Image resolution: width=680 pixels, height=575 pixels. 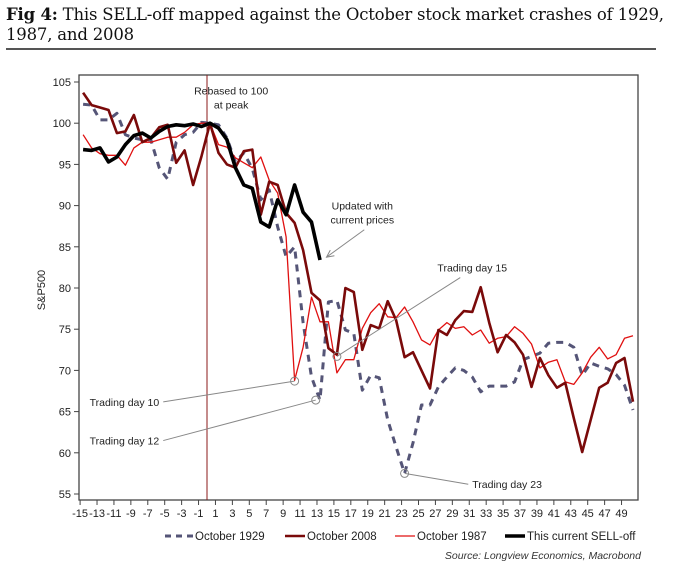 What do you see at coordinates (65, 289) in the screenshot?
I see `y-tick-label: 80` at bounding box center [65, 289].